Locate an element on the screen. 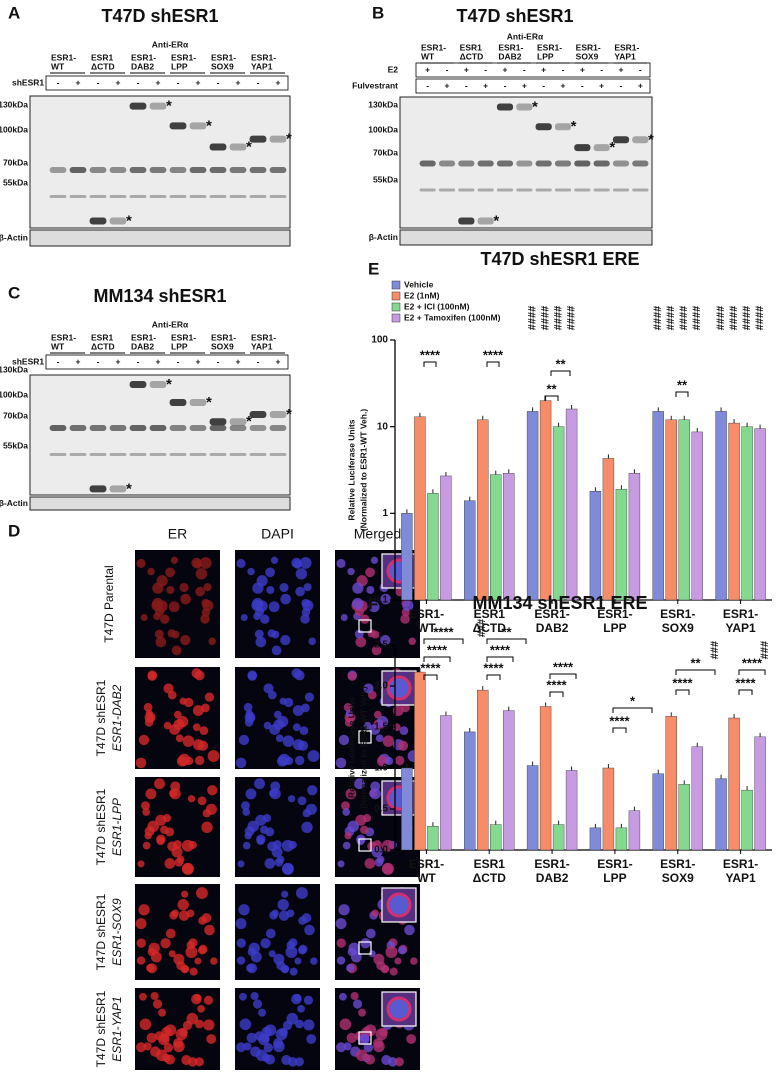 This screenshot has width=777, height=1075. lane-label: DAB2 is located at coordinates (142, 346).